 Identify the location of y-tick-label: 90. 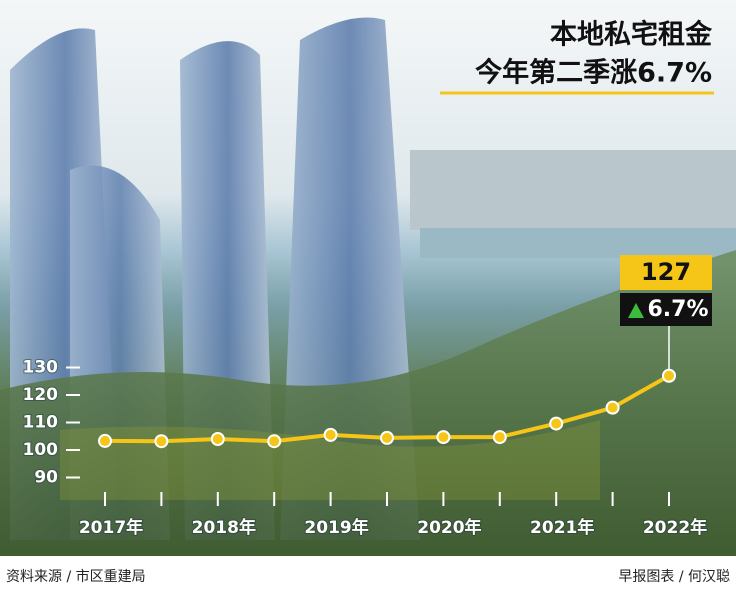
(46, 478).